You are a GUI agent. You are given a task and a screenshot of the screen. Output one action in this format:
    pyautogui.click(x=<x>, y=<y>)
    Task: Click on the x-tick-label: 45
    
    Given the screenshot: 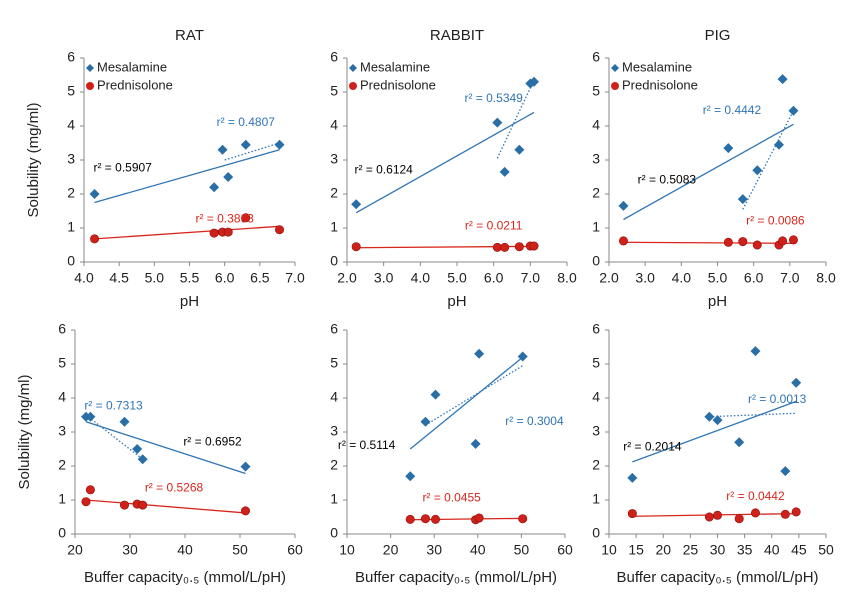 What is the action you would take?
    pyautogui.click(x=799, y=550)
    